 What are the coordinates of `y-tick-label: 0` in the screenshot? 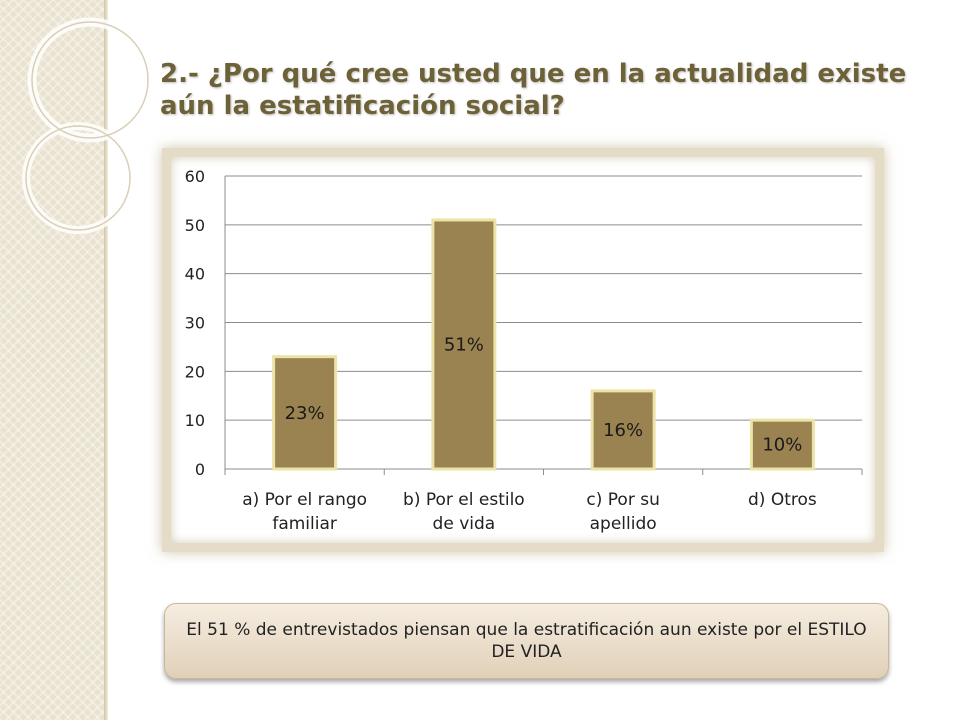 It's located at (200, 469).